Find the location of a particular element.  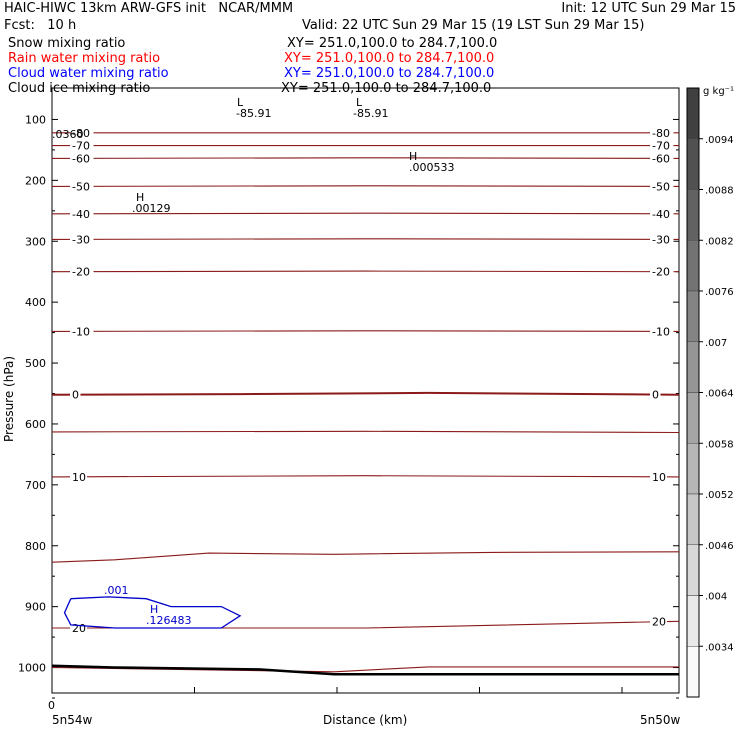

forecast-hour: Fcst: 10 h is located at coordinates (40, 25).